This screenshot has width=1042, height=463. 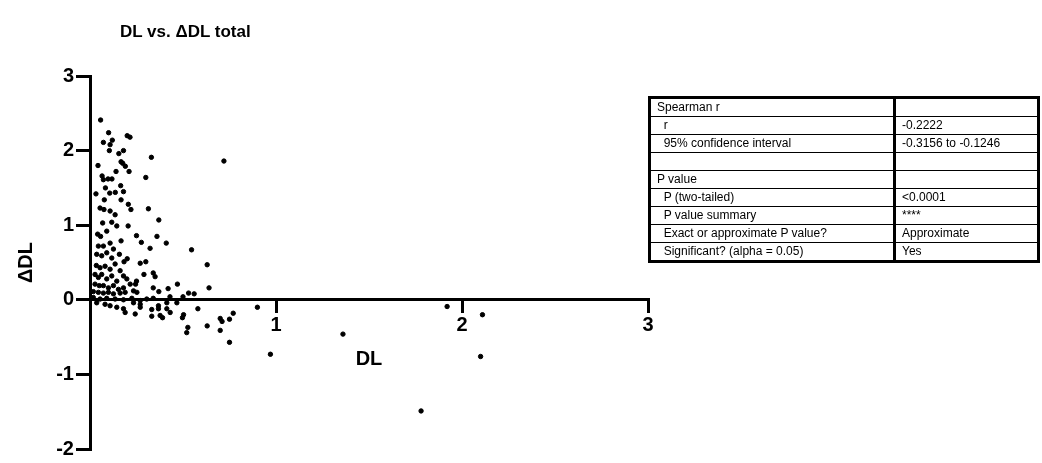 What do you see at coordinates (648, 324) in the screenshot?
I see `x-tick-label: 3` at bounding box center [648, 324].